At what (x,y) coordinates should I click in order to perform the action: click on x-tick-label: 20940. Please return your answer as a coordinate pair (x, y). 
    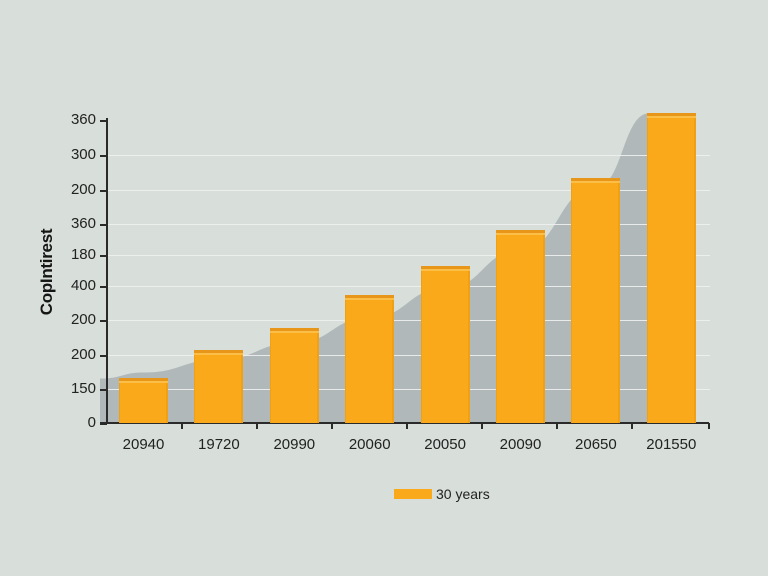
    Looking at the image, I should click on (143, 444).